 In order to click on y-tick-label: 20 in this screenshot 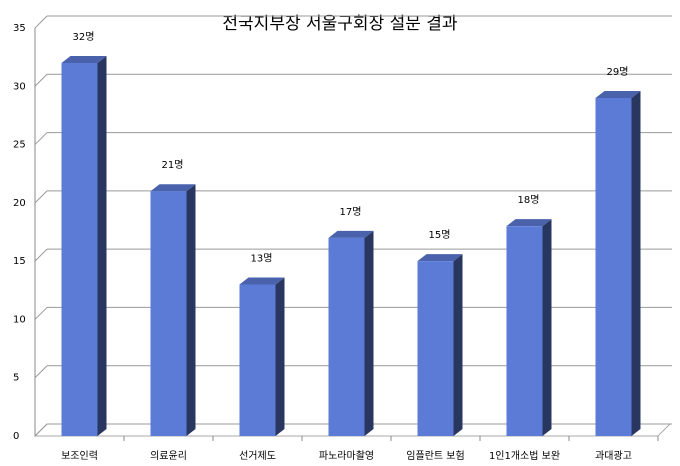, I will do `click(19, 203)`.